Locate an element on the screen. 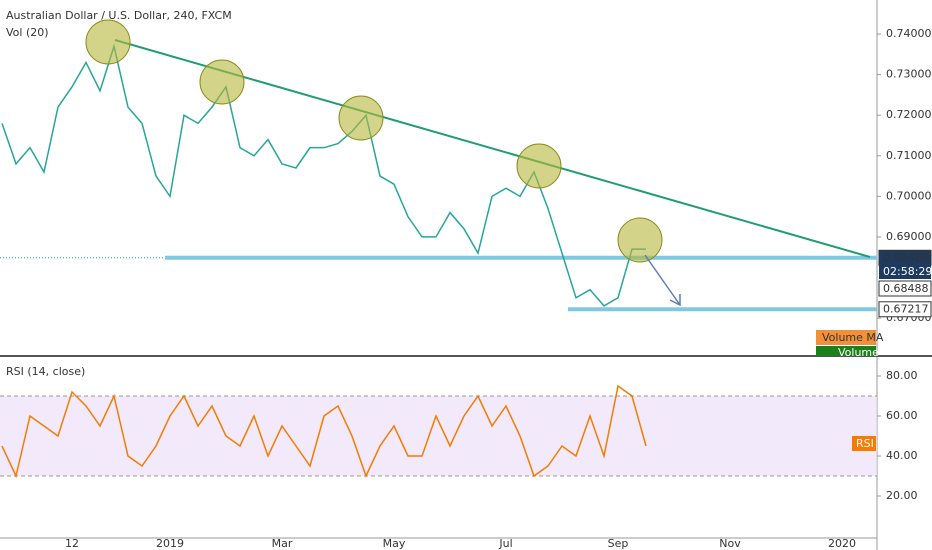  y-tick-label: 0.73000 is located at coordinates (909, 74).